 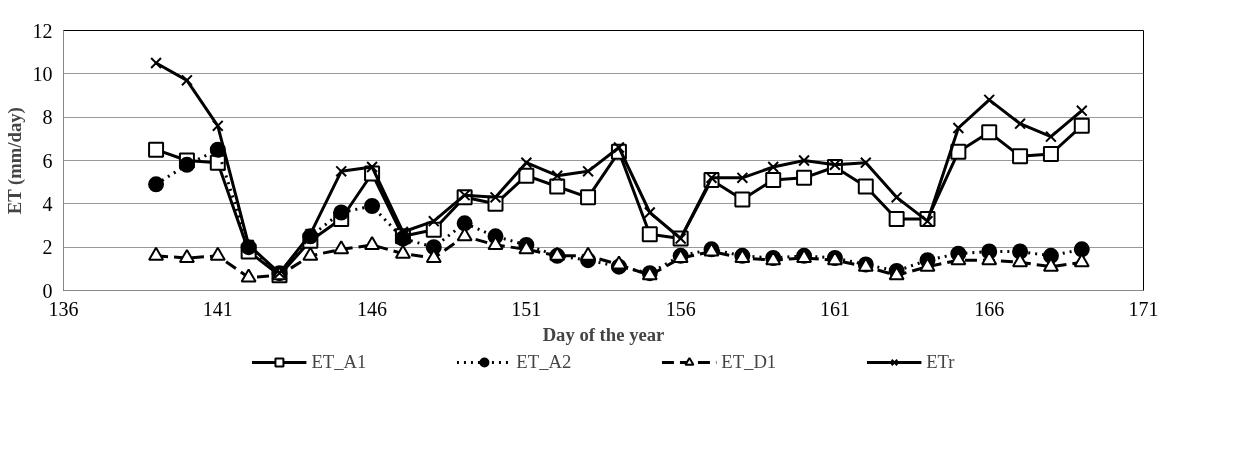 What do you see at coordinates (680, 308) in the screenshot?
I see `x-tick-label: 156` at bounding box center [680, 308].